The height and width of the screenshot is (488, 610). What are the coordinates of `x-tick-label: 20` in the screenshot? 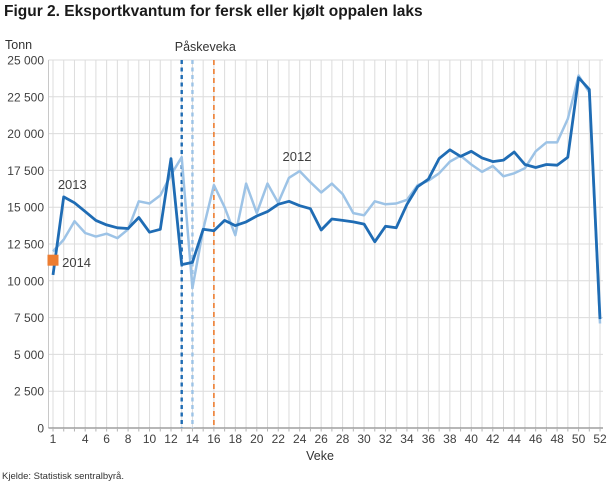 It's located at (257, 439).